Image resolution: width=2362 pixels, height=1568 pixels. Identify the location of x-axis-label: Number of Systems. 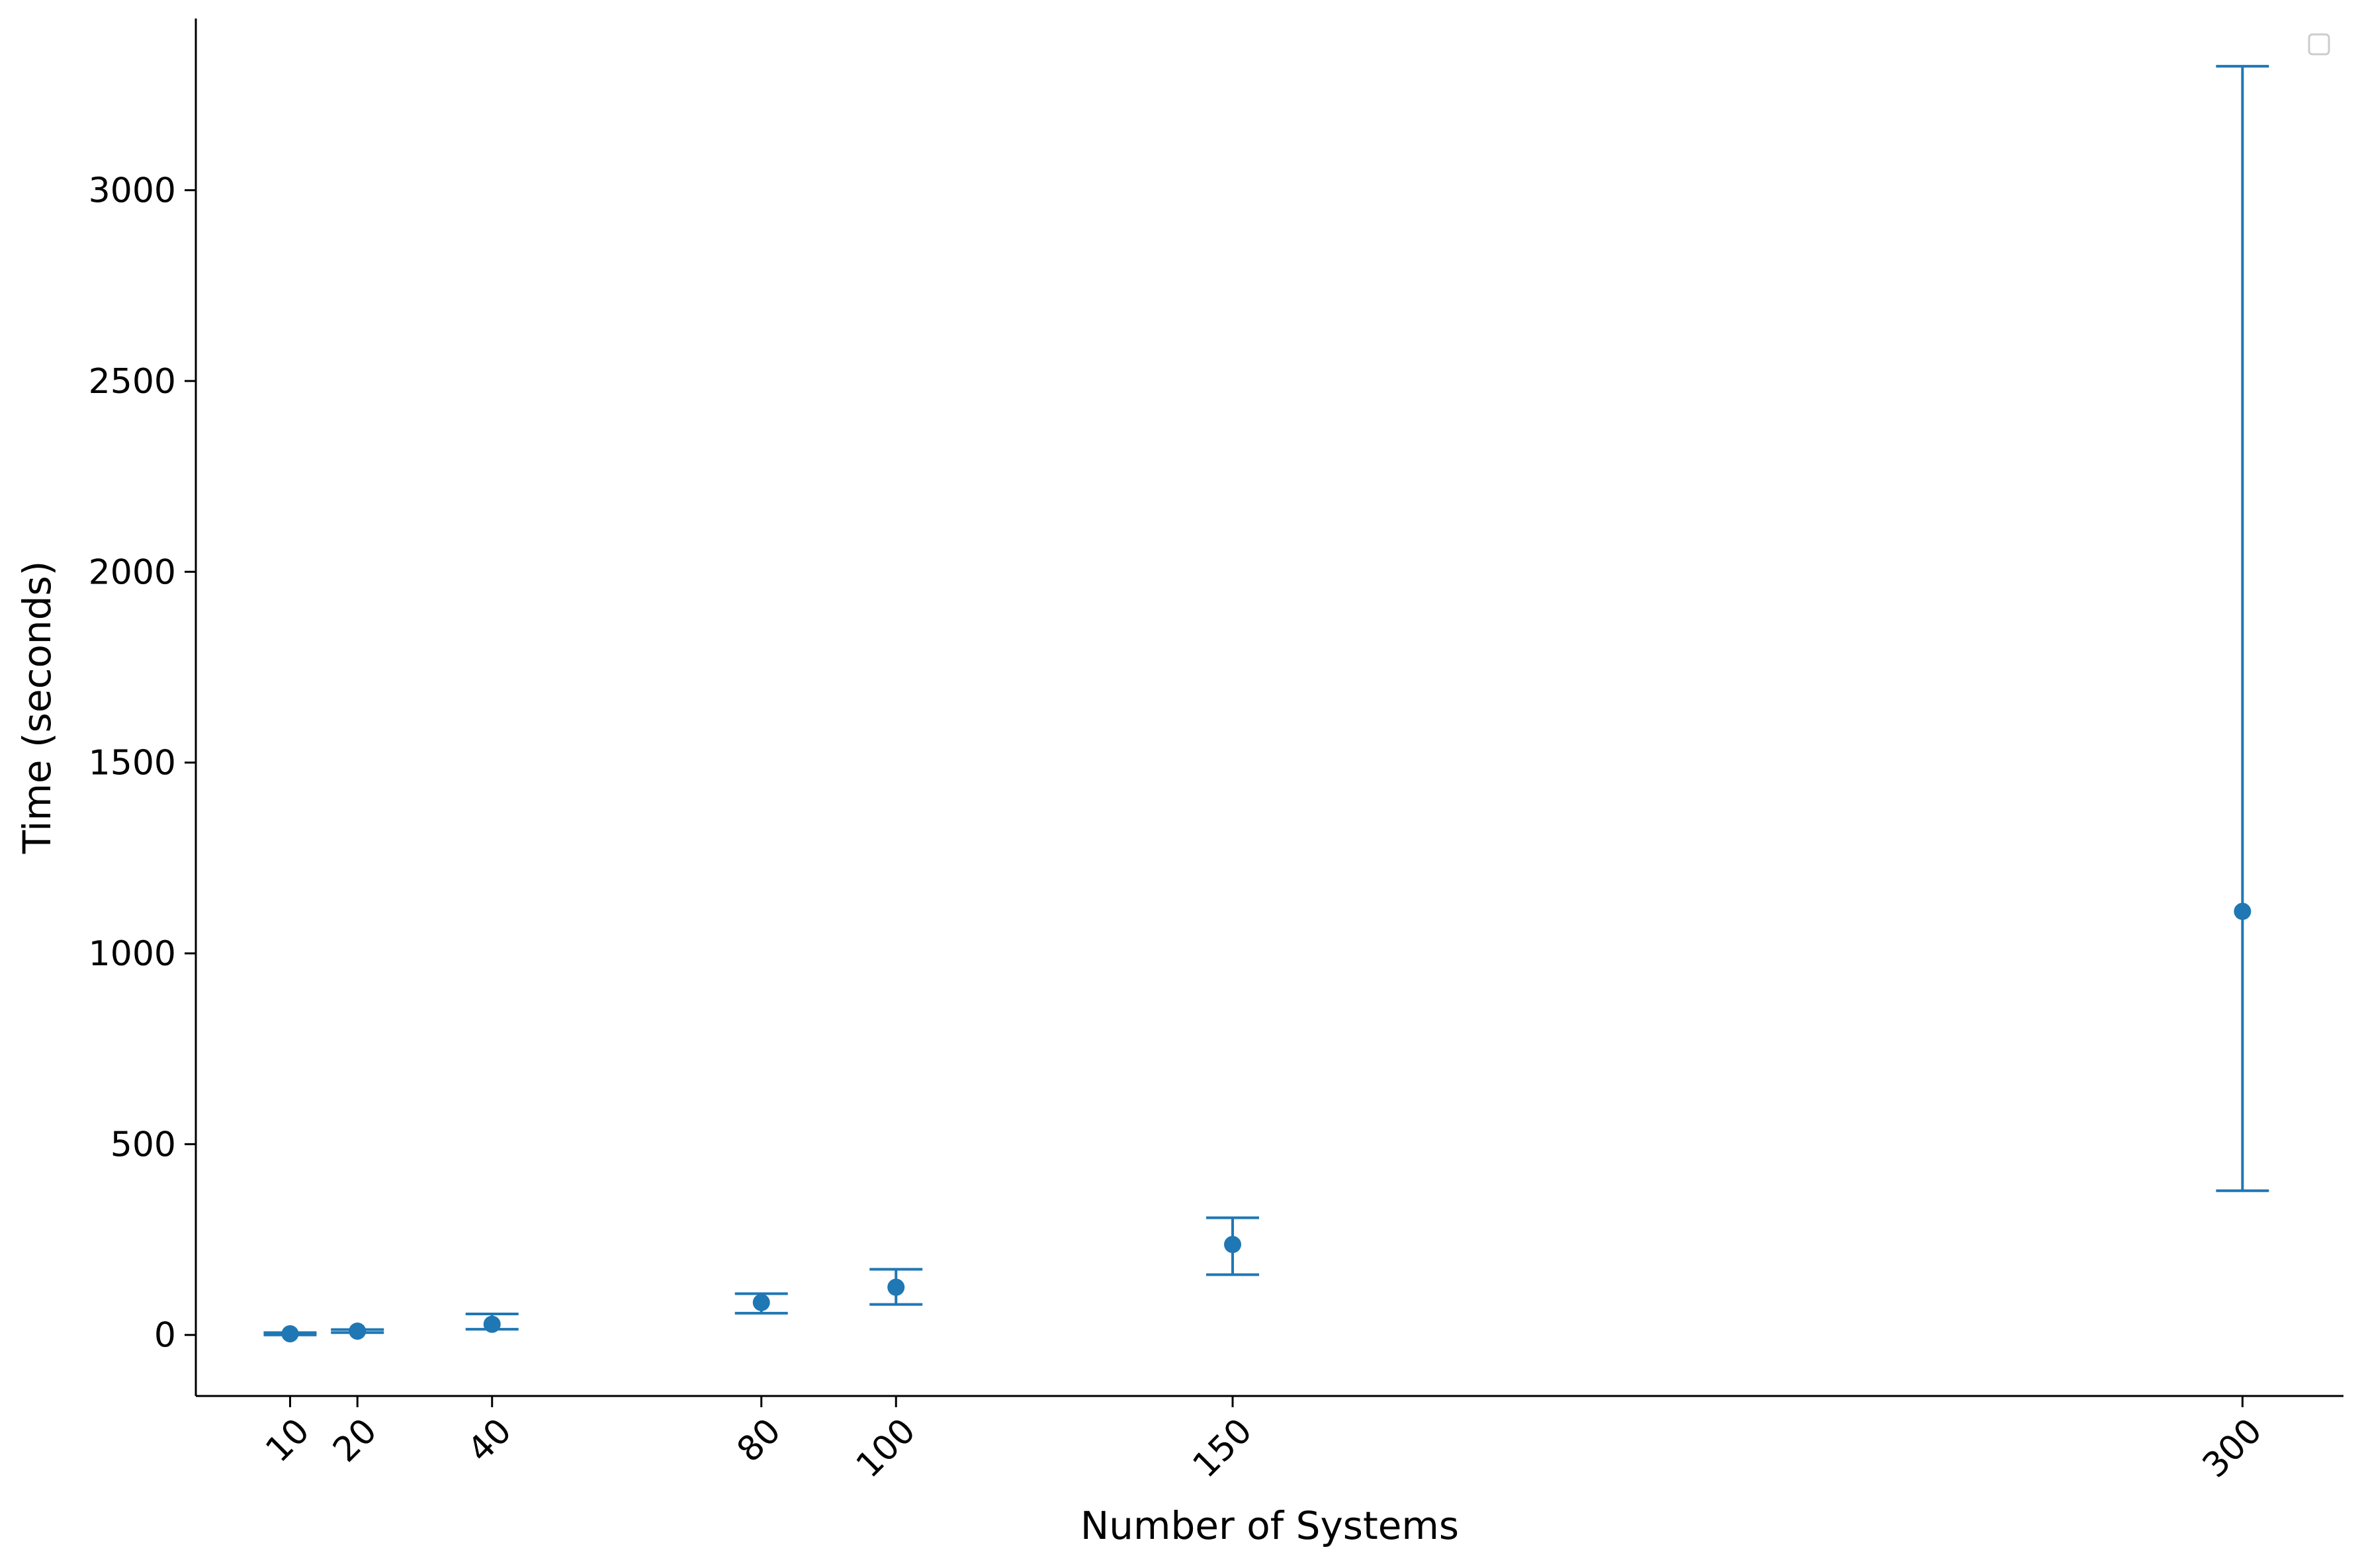
(1269, 1526).